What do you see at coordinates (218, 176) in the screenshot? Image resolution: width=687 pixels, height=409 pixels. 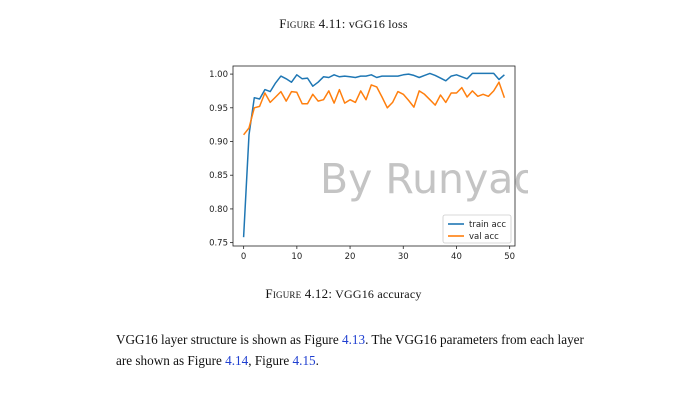 I see `y-tick-label: 0.85` at bounding box center [218, 176].